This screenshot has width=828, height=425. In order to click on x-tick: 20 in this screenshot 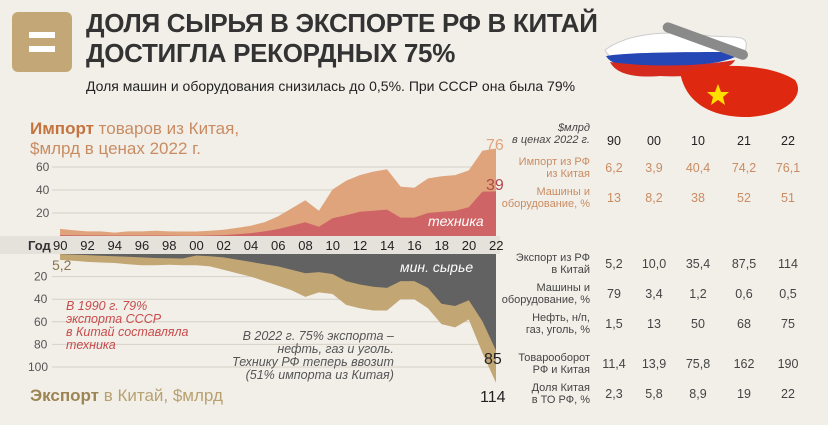, I will do `click(469, 245)`.